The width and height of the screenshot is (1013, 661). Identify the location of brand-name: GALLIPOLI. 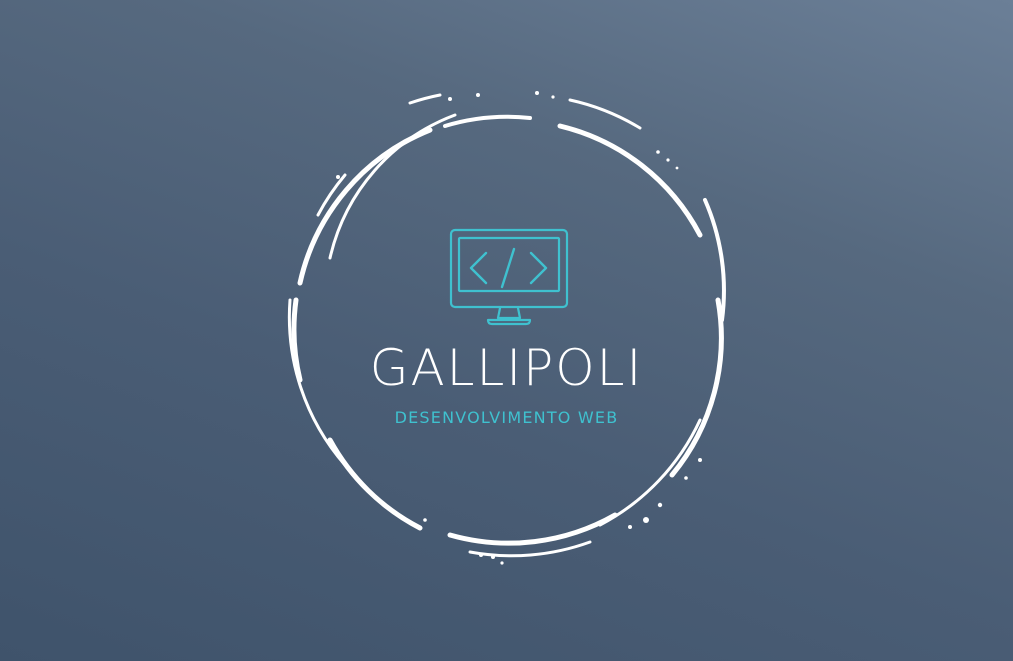
(506, 368).